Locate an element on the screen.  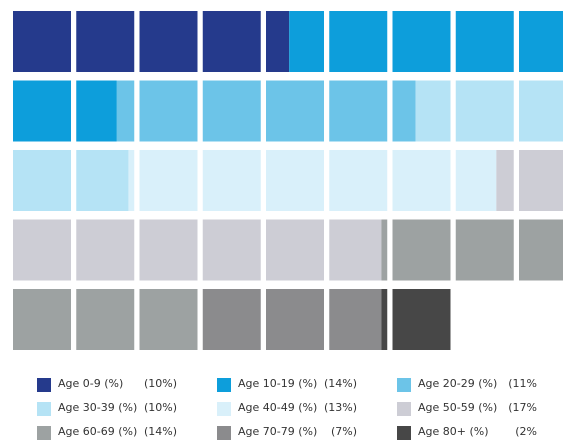
legend-item: Age 10-19 (%) (14%) is located at coordinates (312, 385).